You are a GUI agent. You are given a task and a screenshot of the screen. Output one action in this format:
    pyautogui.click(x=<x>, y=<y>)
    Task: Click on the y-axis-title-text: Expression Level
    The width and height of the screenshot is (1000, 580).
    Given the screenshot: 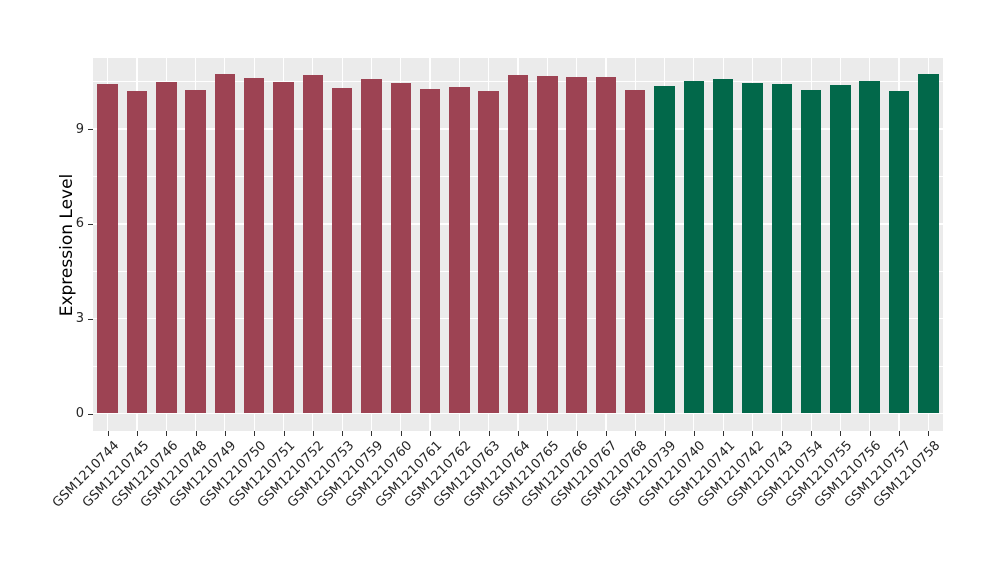 What is the action you would take?
    pyautogui.click(x=67, y=245)
    